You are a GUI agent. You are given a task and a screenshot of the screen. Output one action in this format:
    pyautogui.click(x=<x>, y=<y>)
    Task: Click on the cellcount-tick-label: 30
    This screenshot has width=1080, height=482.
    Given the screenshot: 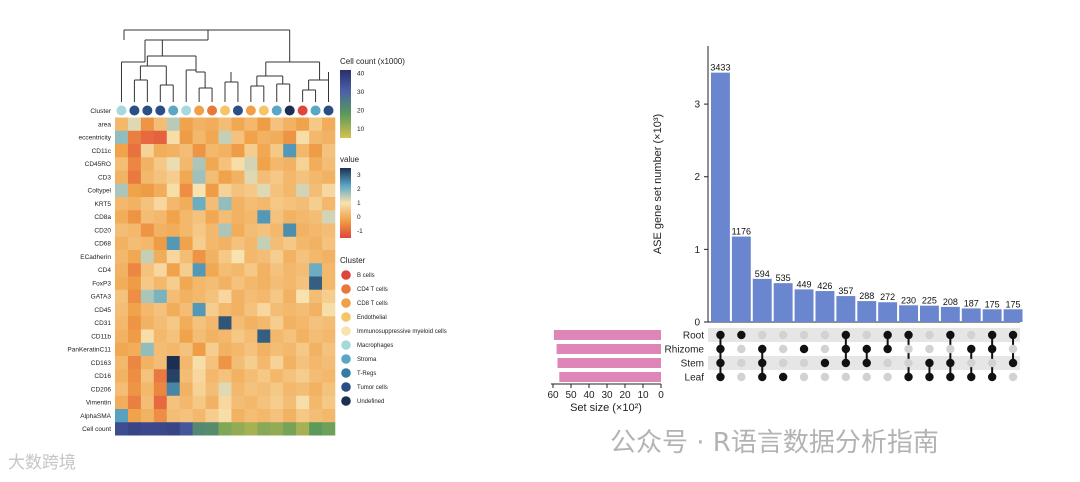 What is the action you would take?
    pyautogui.click(x=361, y=92)
    